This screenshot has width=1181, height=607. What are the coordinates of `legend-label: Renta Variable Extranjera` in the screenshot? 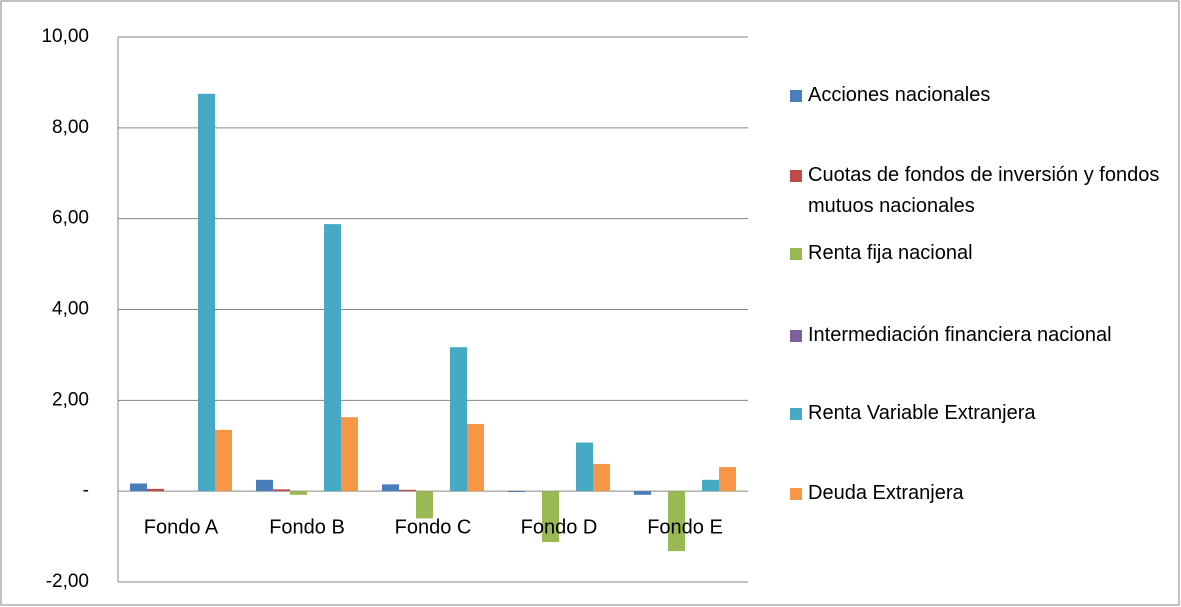 It's located at (922, 413).